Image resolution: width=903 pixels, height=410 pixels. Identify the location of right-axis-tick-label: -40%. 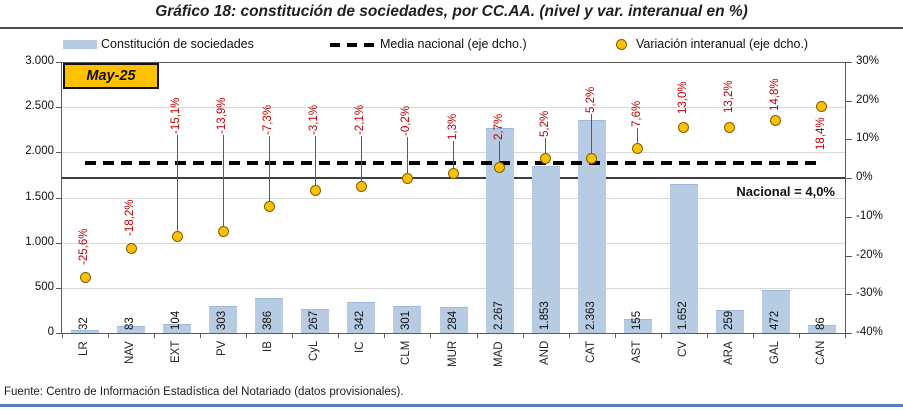
(869, 332).